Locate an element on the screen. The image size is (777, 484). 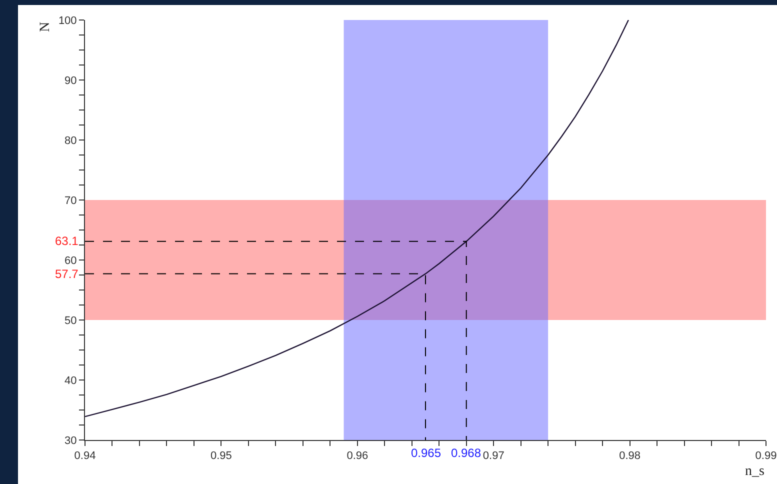
x-tick-label: 0.99 is located at coordinates (766, 456).